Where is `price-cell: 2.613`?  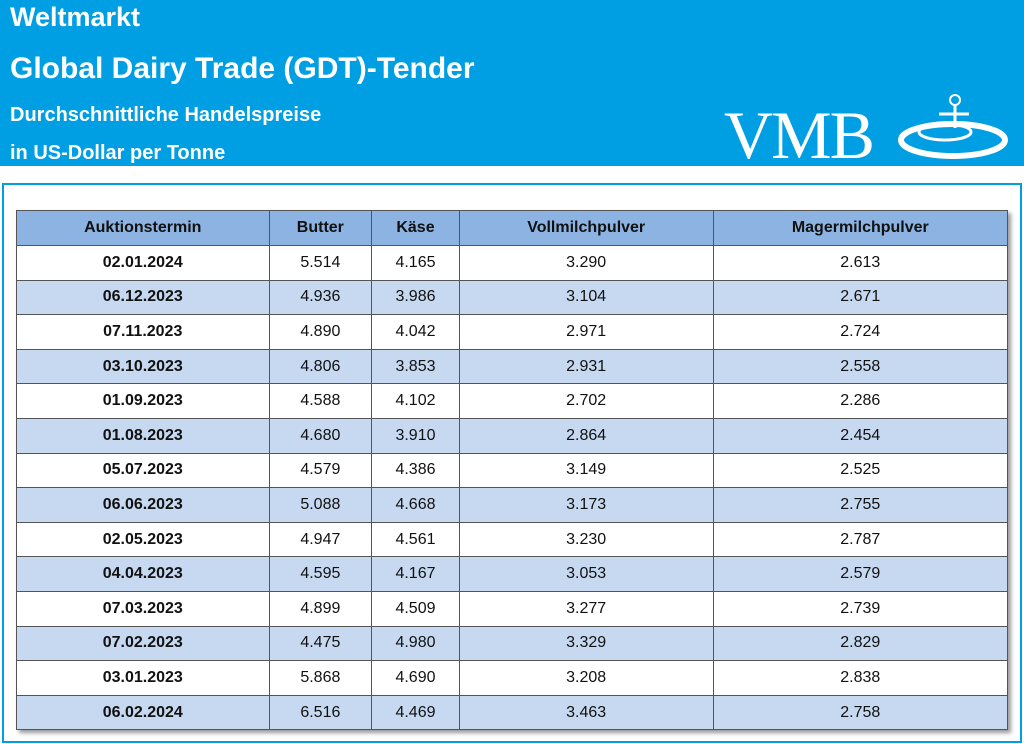 price-cell: 2.613 is located at coordinates (860, 263).